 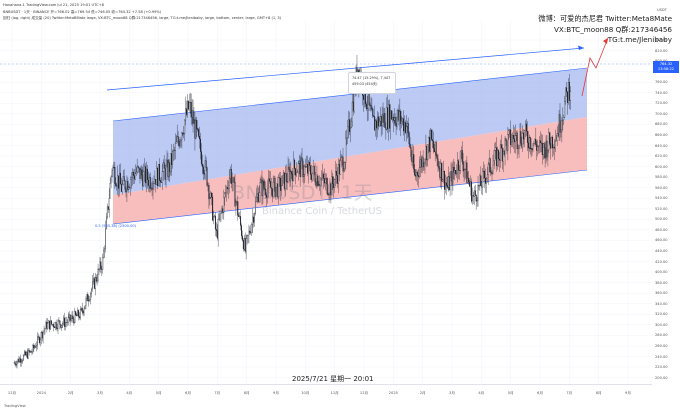 I want to click on measure-change: 74.47 (15.29%), 7,447, so click(x=371, y=78).